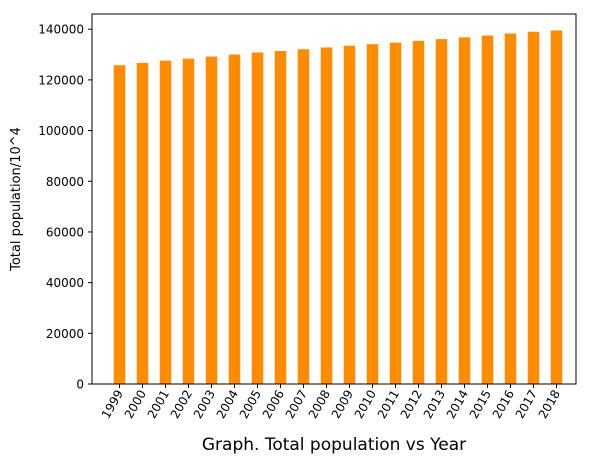  I want to click on bar-2009, so click(349, 215).